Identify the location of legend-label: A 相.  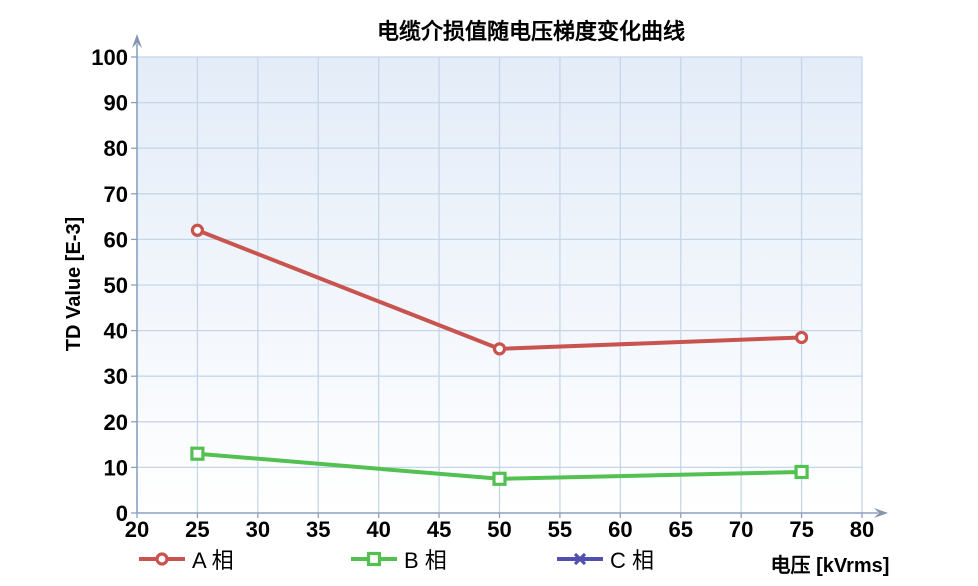
(213, 560).